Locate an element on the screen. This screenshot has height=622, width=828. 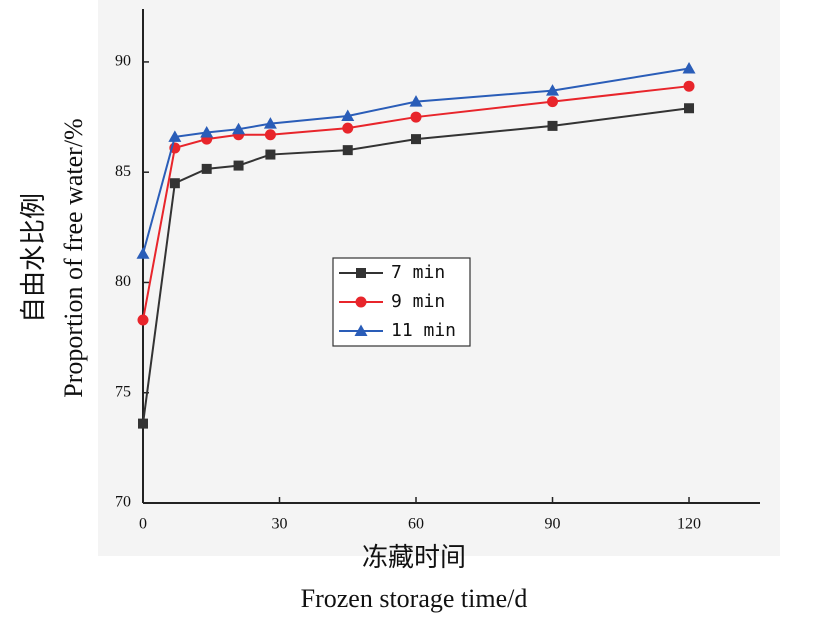
x-axis-title-zh: 冻藏时间 is located at coordinates (414, 557).